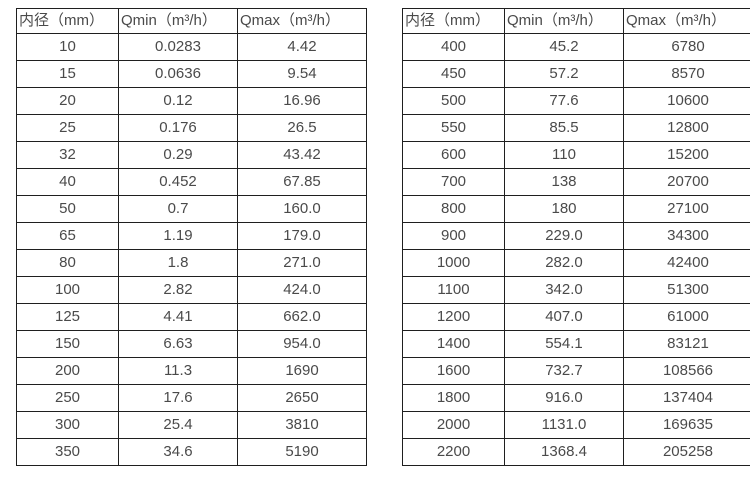 The width and height of the screenshot is (750, 483). I want to click on qmax-cell: 27100, so click(686, 209).